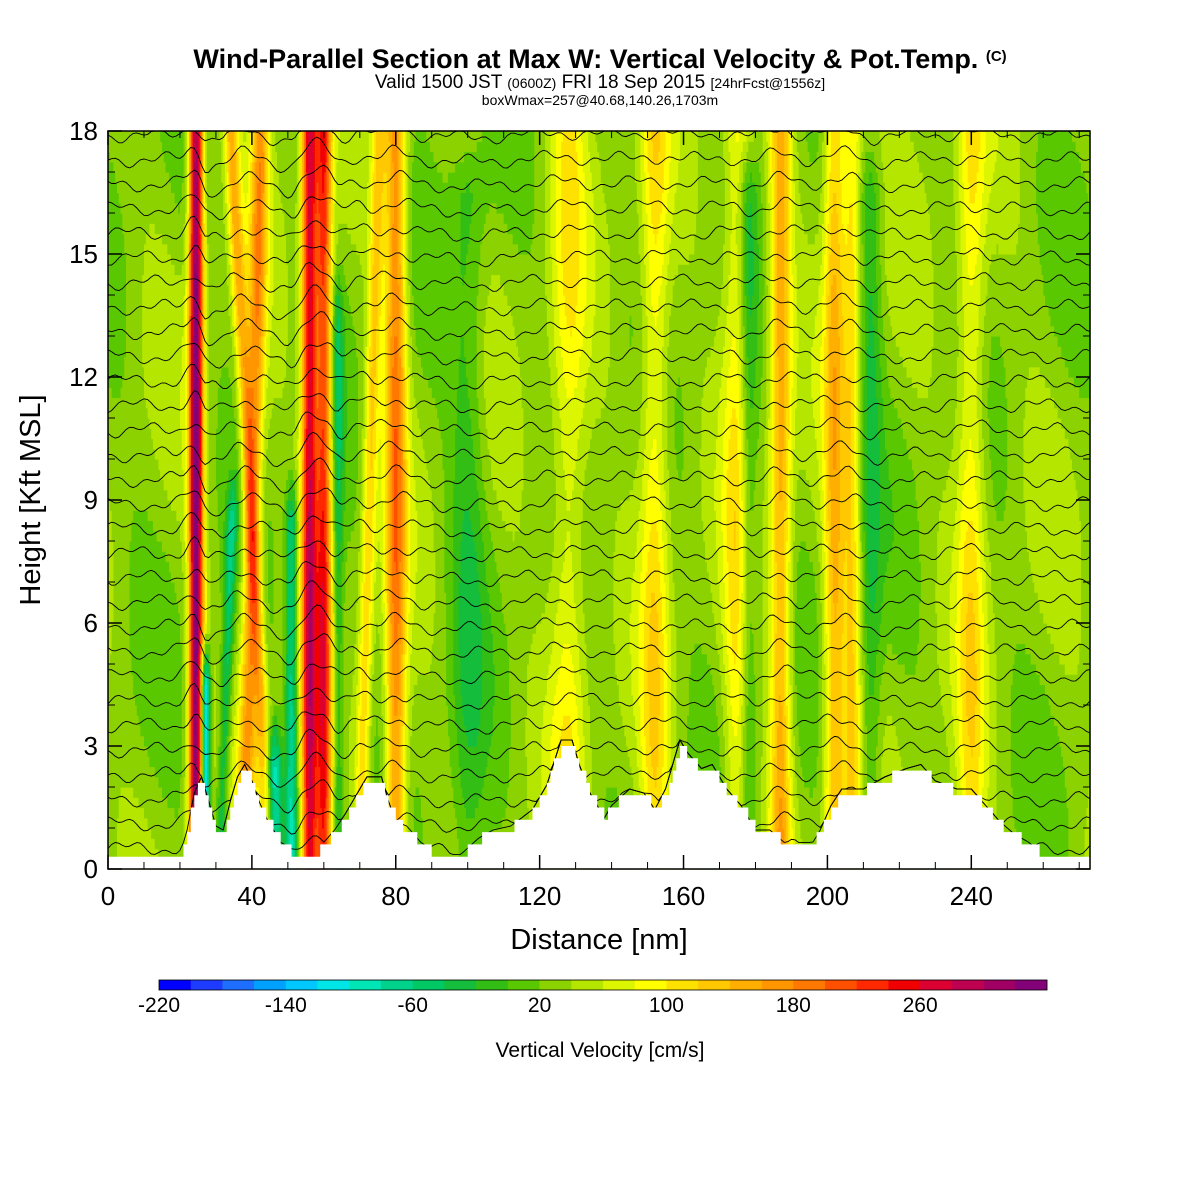 The width and height of the screenshot is (1200, 1200). I want to click on colorbar-swatch, so click(650, 985).